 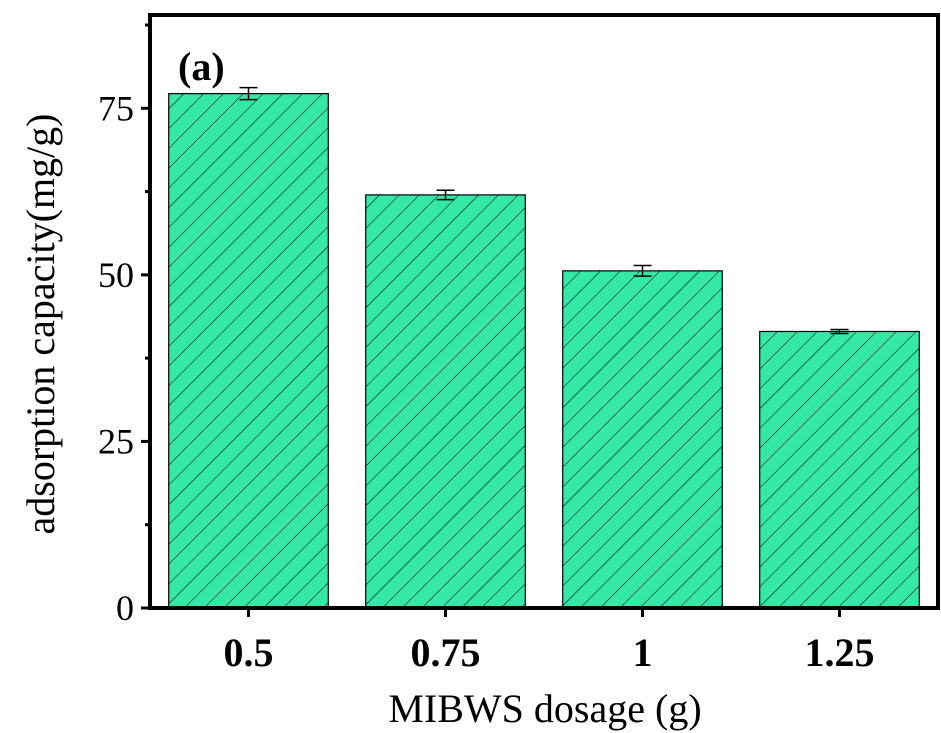 What do you see at coordinates (249, 652) in the screenshot?
I see `x-tick-label: 0.5` at bounding box center [249, 652].